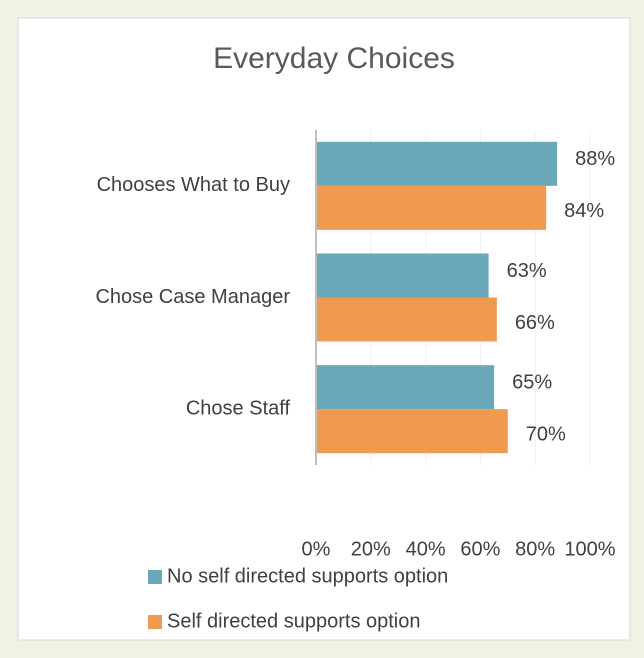 The width and height of the screenshot is (644, 658). I want to click on data-label: 70%, so click(546, 434).